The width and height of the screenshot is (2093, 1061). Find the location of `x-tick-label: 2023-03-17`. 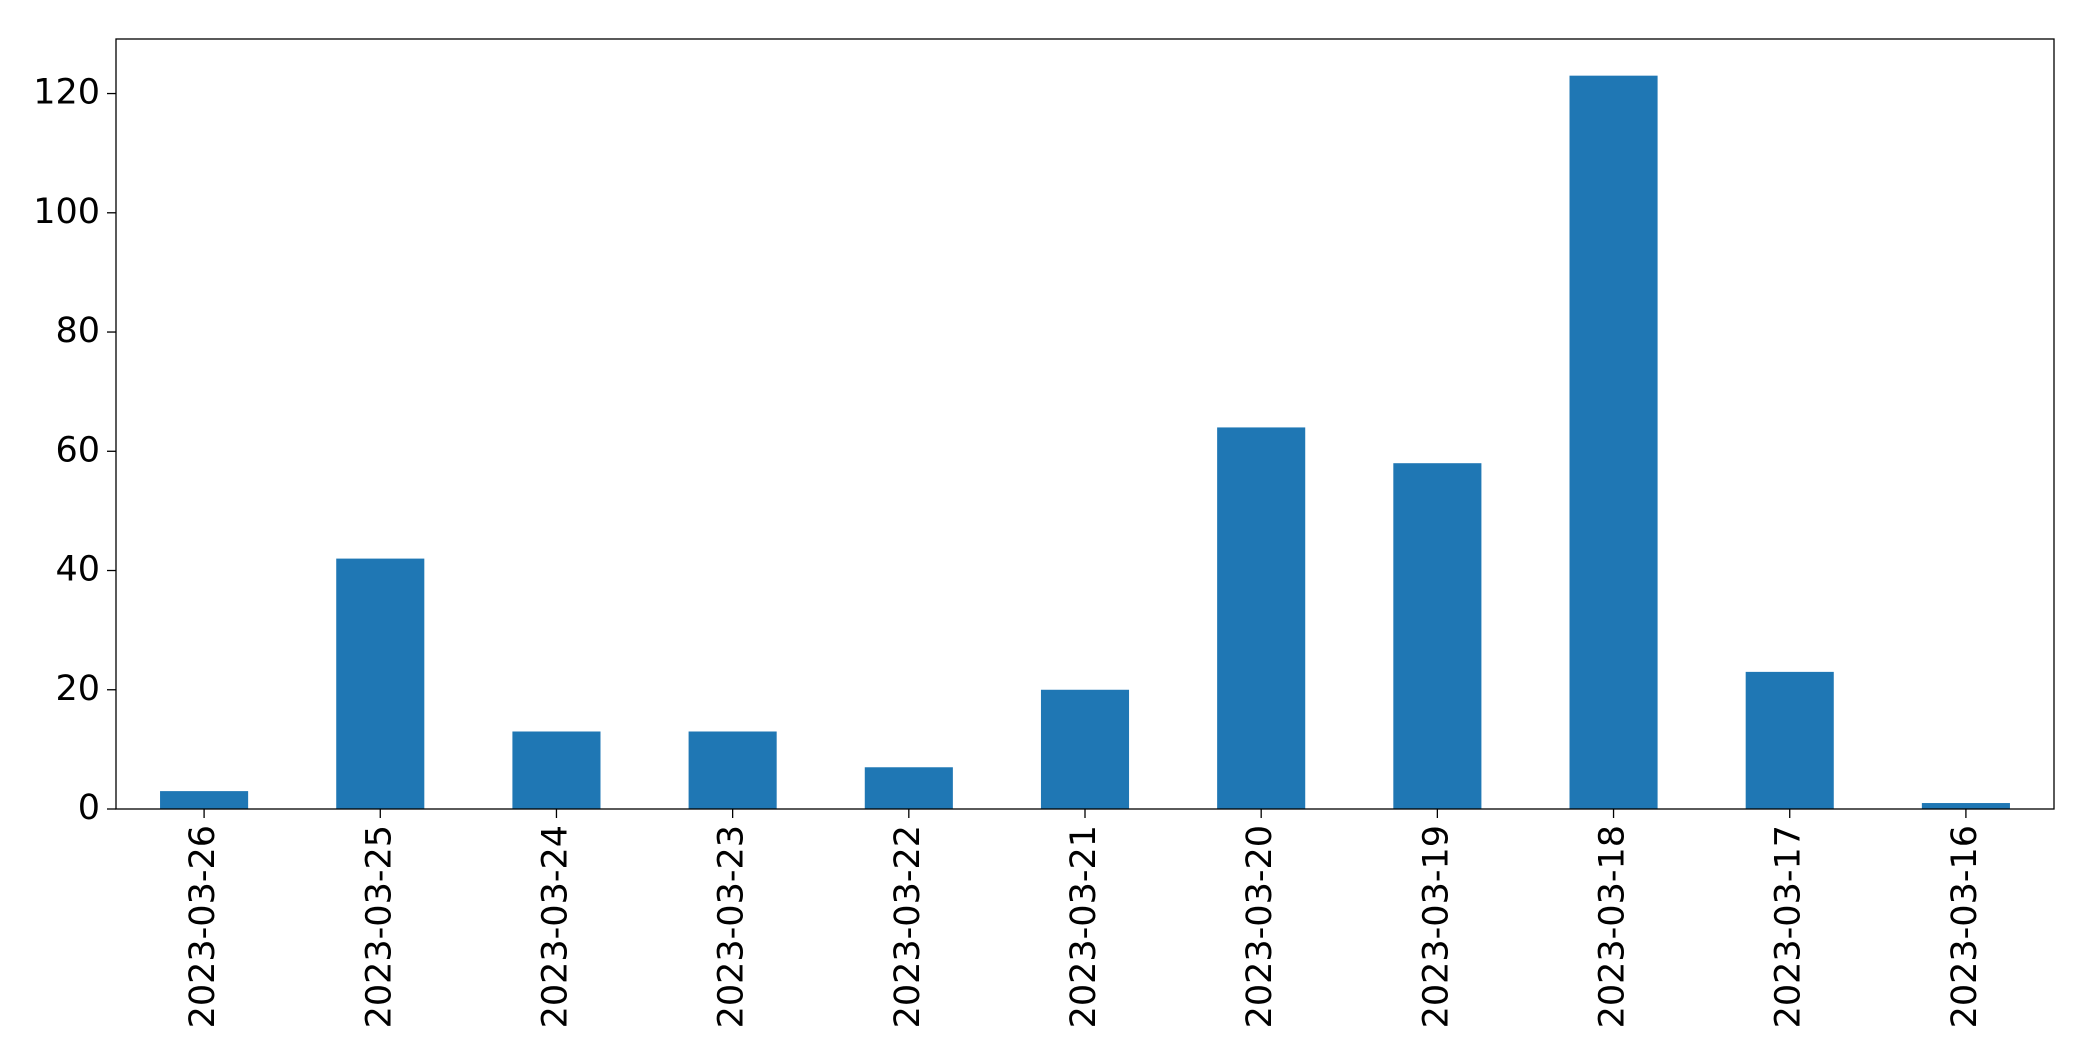

x-tick-label: 2023-03-17 is located at coordinates (1789, 926).